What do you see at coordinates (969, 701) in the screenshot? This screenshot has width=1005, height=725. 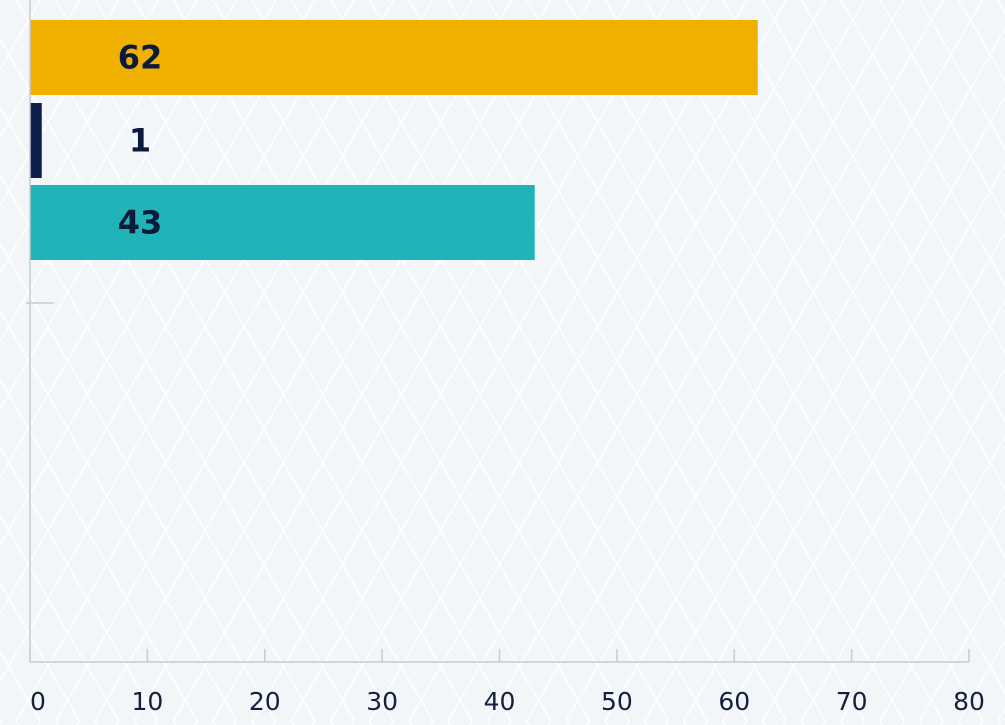 I see `x-tick-label-80: 80` at bounding box center [969, 701].